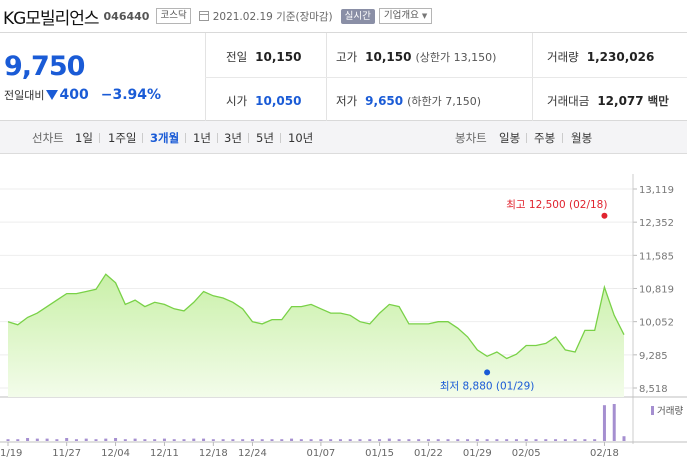 This screenshot has height=464, width=687. What do you see at coordinates (545, 138) in the screenshot?
I see `candle-weekly-tab: 주봉` at bounding box center [545, 138].